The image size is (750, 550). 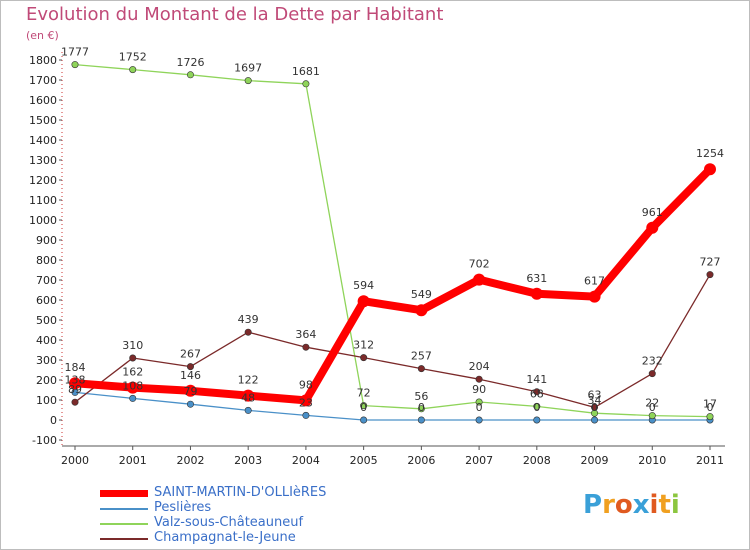 I want to click on x-tick-label: 2010, so click(x=652, y=460).